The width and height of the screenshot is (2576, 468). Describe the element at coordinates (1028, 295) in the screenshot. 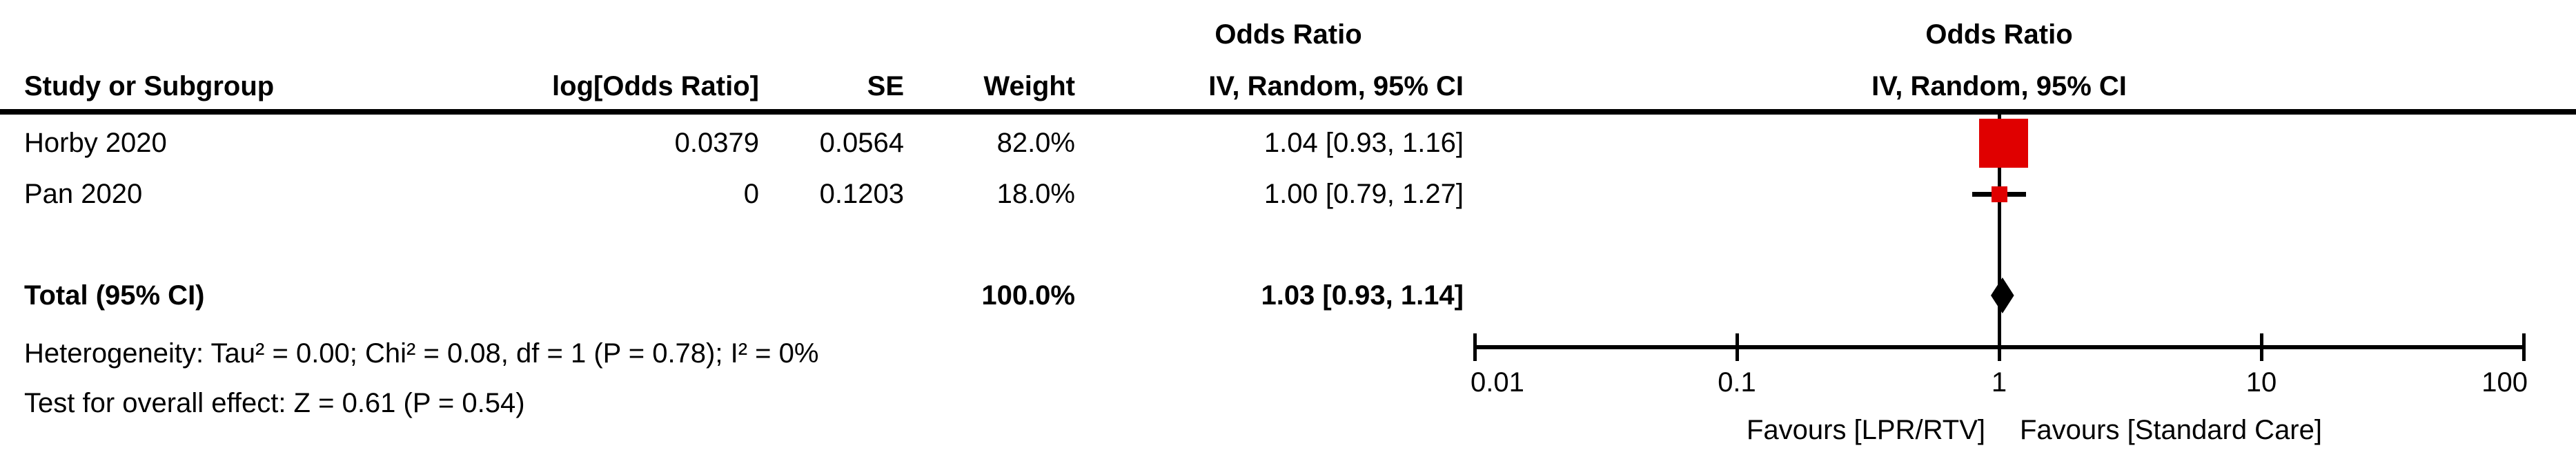

I see `total-weight-value: 100.0%` at that location.